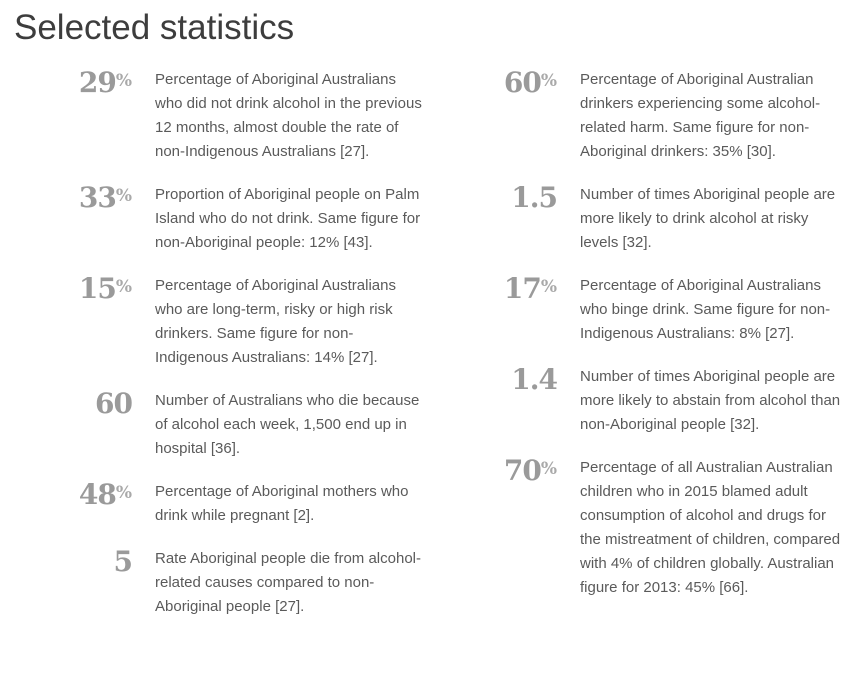 This screenshot has width=864, height=693. Describe the element at coordinates (73, 494) in the screenshot. I see `stat-value: 48%` at that location.